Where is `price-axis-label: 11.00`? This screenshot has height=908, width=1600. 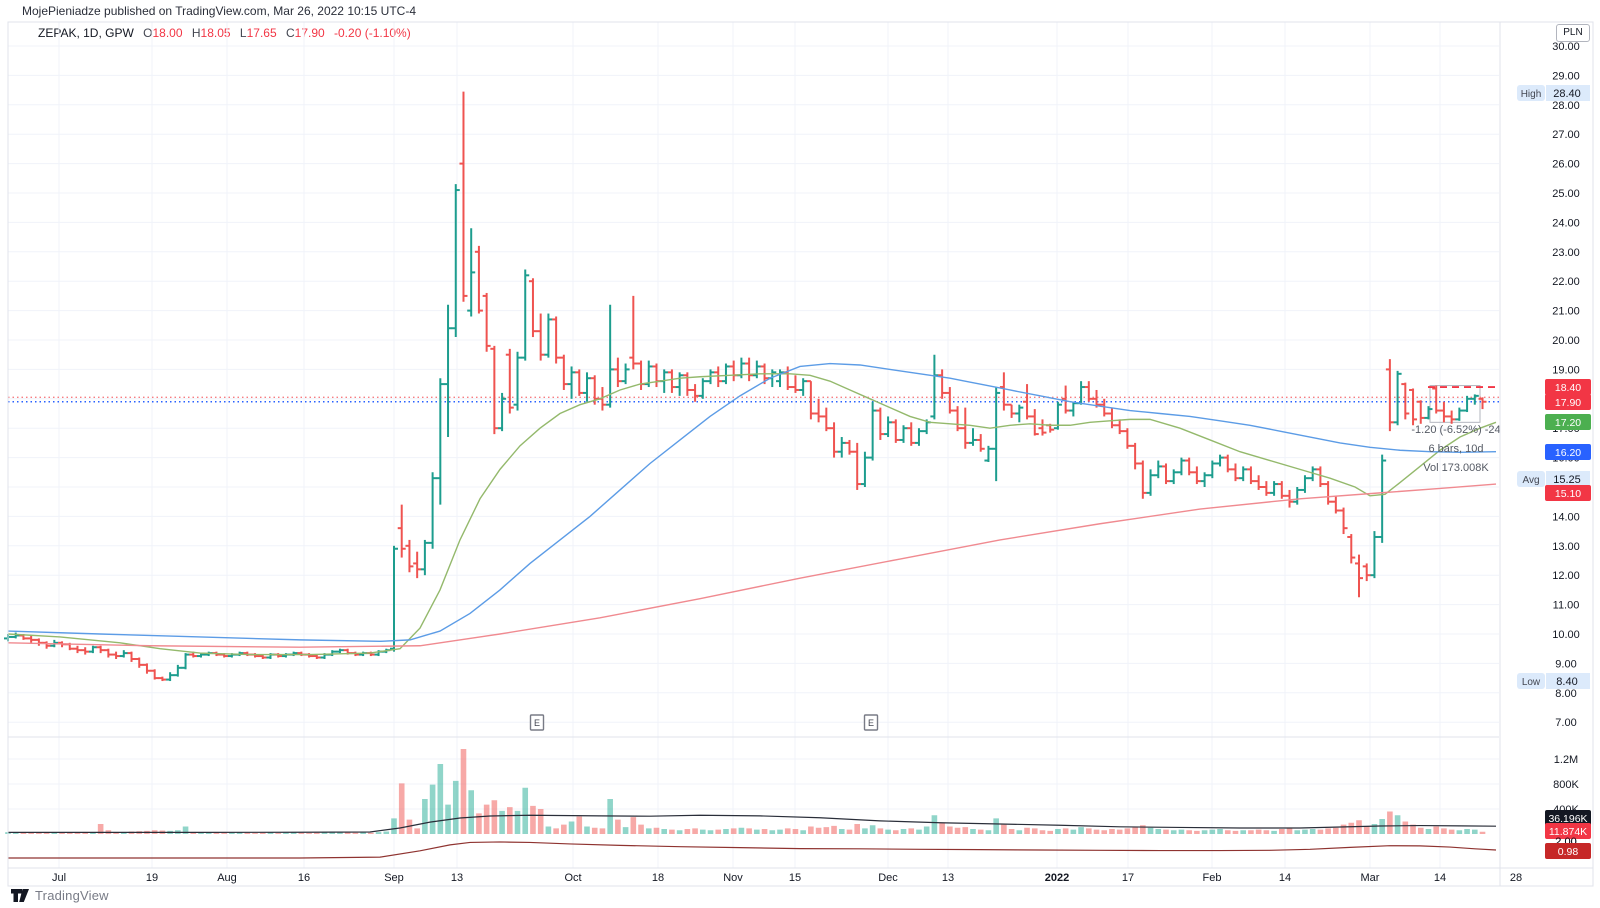 price-axis-label: 11.00 is located at coordinates (1566, 606).